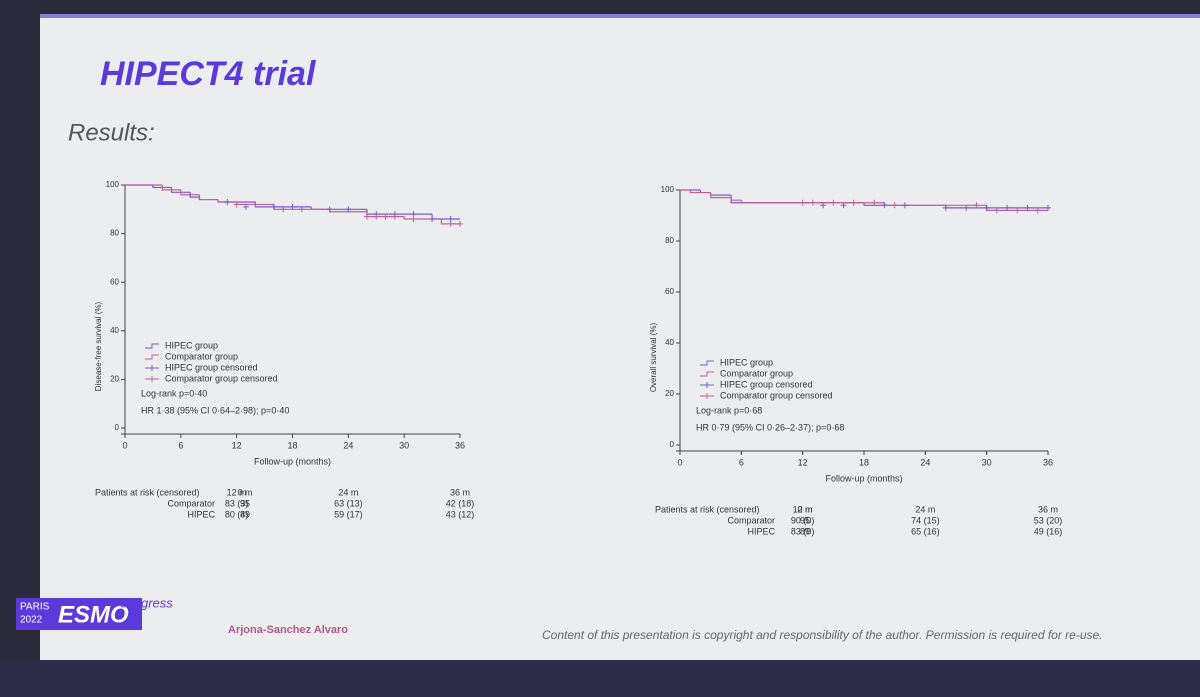 The height and width of the screenshot is (697, 1200). I want to click on y-axis-label: Disease-free survival (%), so click(98, 346).